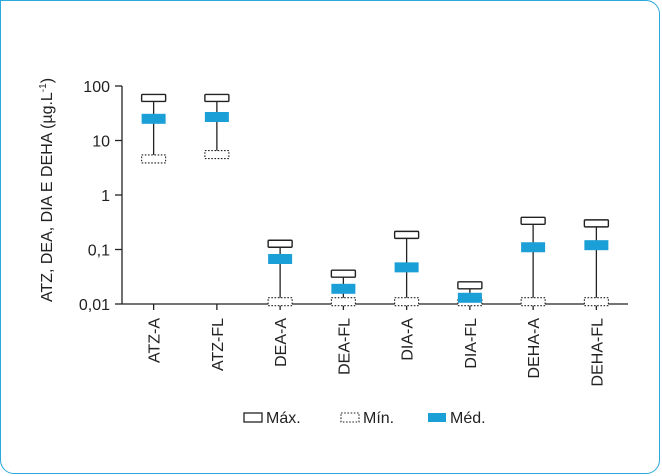 This screenshot has width=662, height=476. What do you see at coordinates (534, 348) in the screenshot?
I see `x-tick-label: DEHA-A` at bounding box center [534, 348].